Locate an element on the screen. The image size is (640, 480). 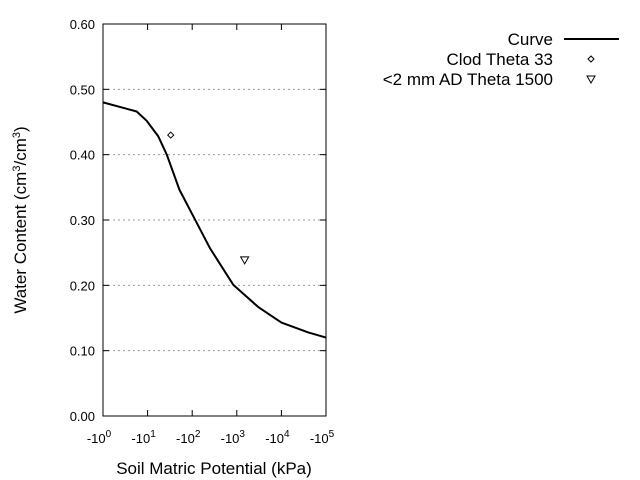
y-label-suffix: ) is located at coordinates (20, 129).